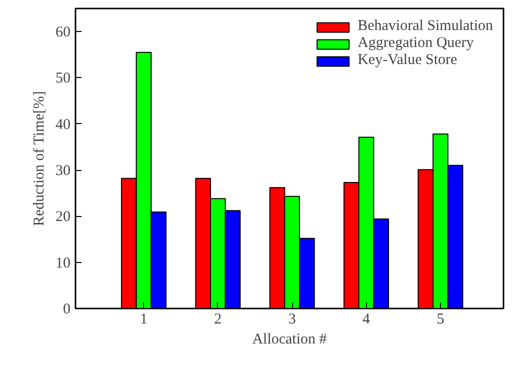 This screenshot has width=516, height=380. Describe the element at coordinates (290, 340) in the screenshot. I see `x-axis-title: Allocation #` at that location.